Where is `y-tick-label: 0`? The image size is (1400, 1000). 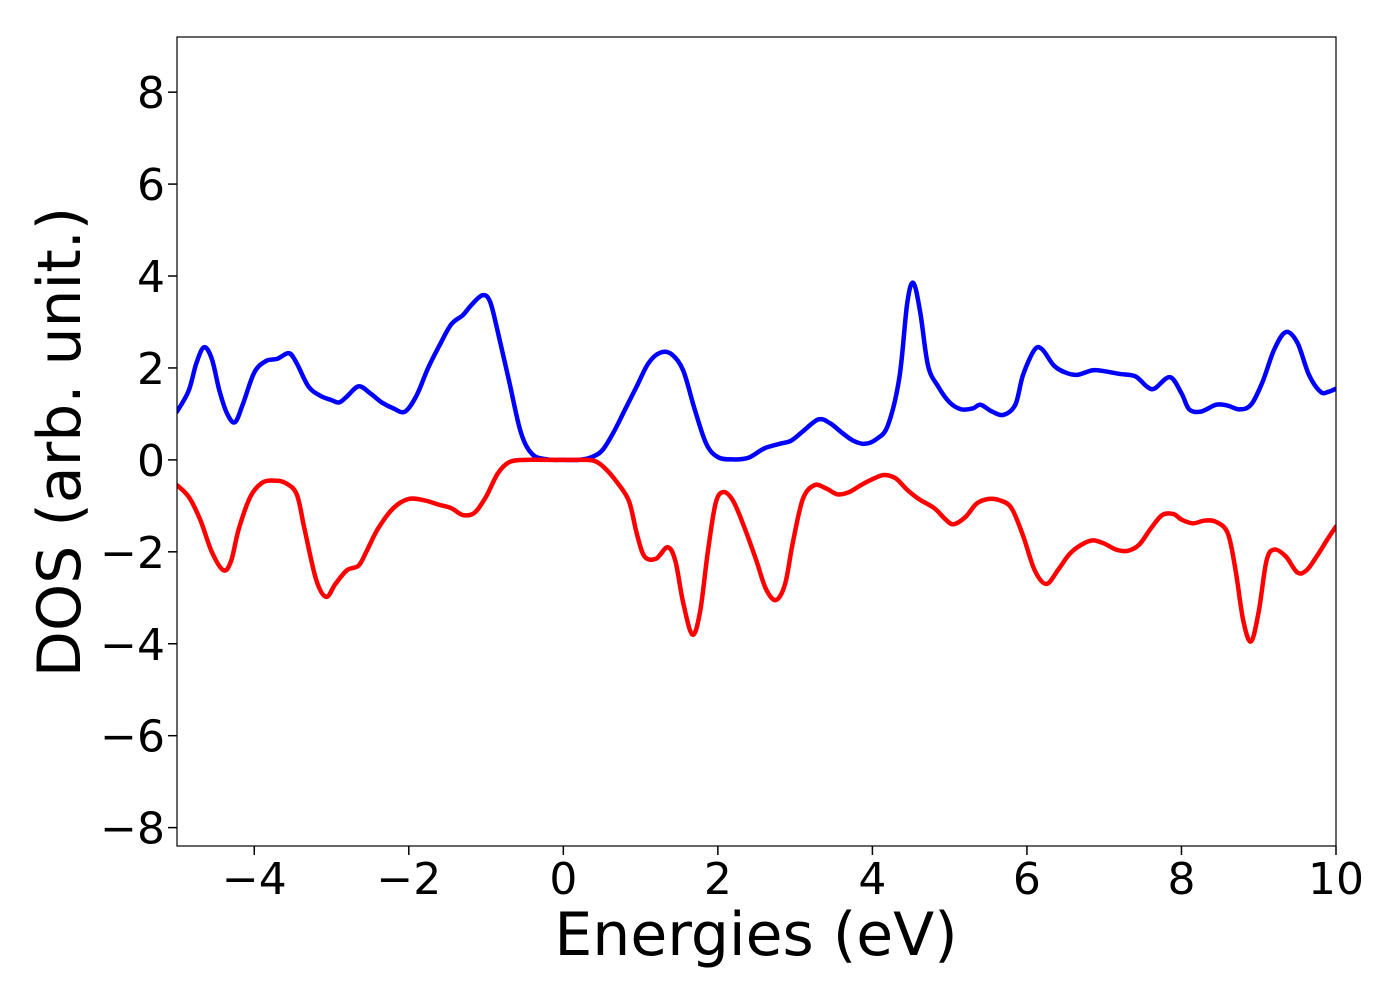 y-tick-label: 0 is located at coordinates (151, 461).